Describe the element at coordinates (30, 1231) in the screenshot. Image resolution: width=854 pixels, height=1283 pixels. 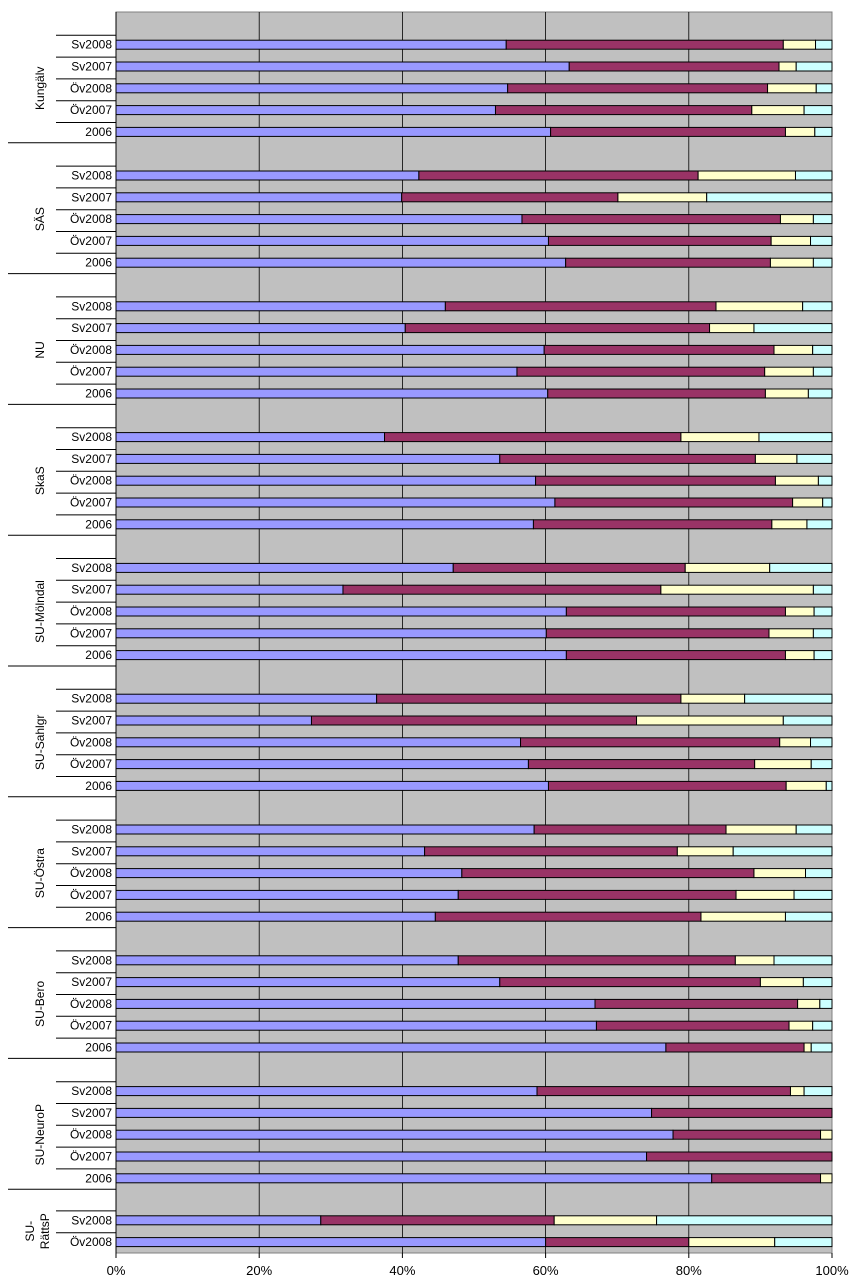
I see `group-label-line: SU-` at that location.